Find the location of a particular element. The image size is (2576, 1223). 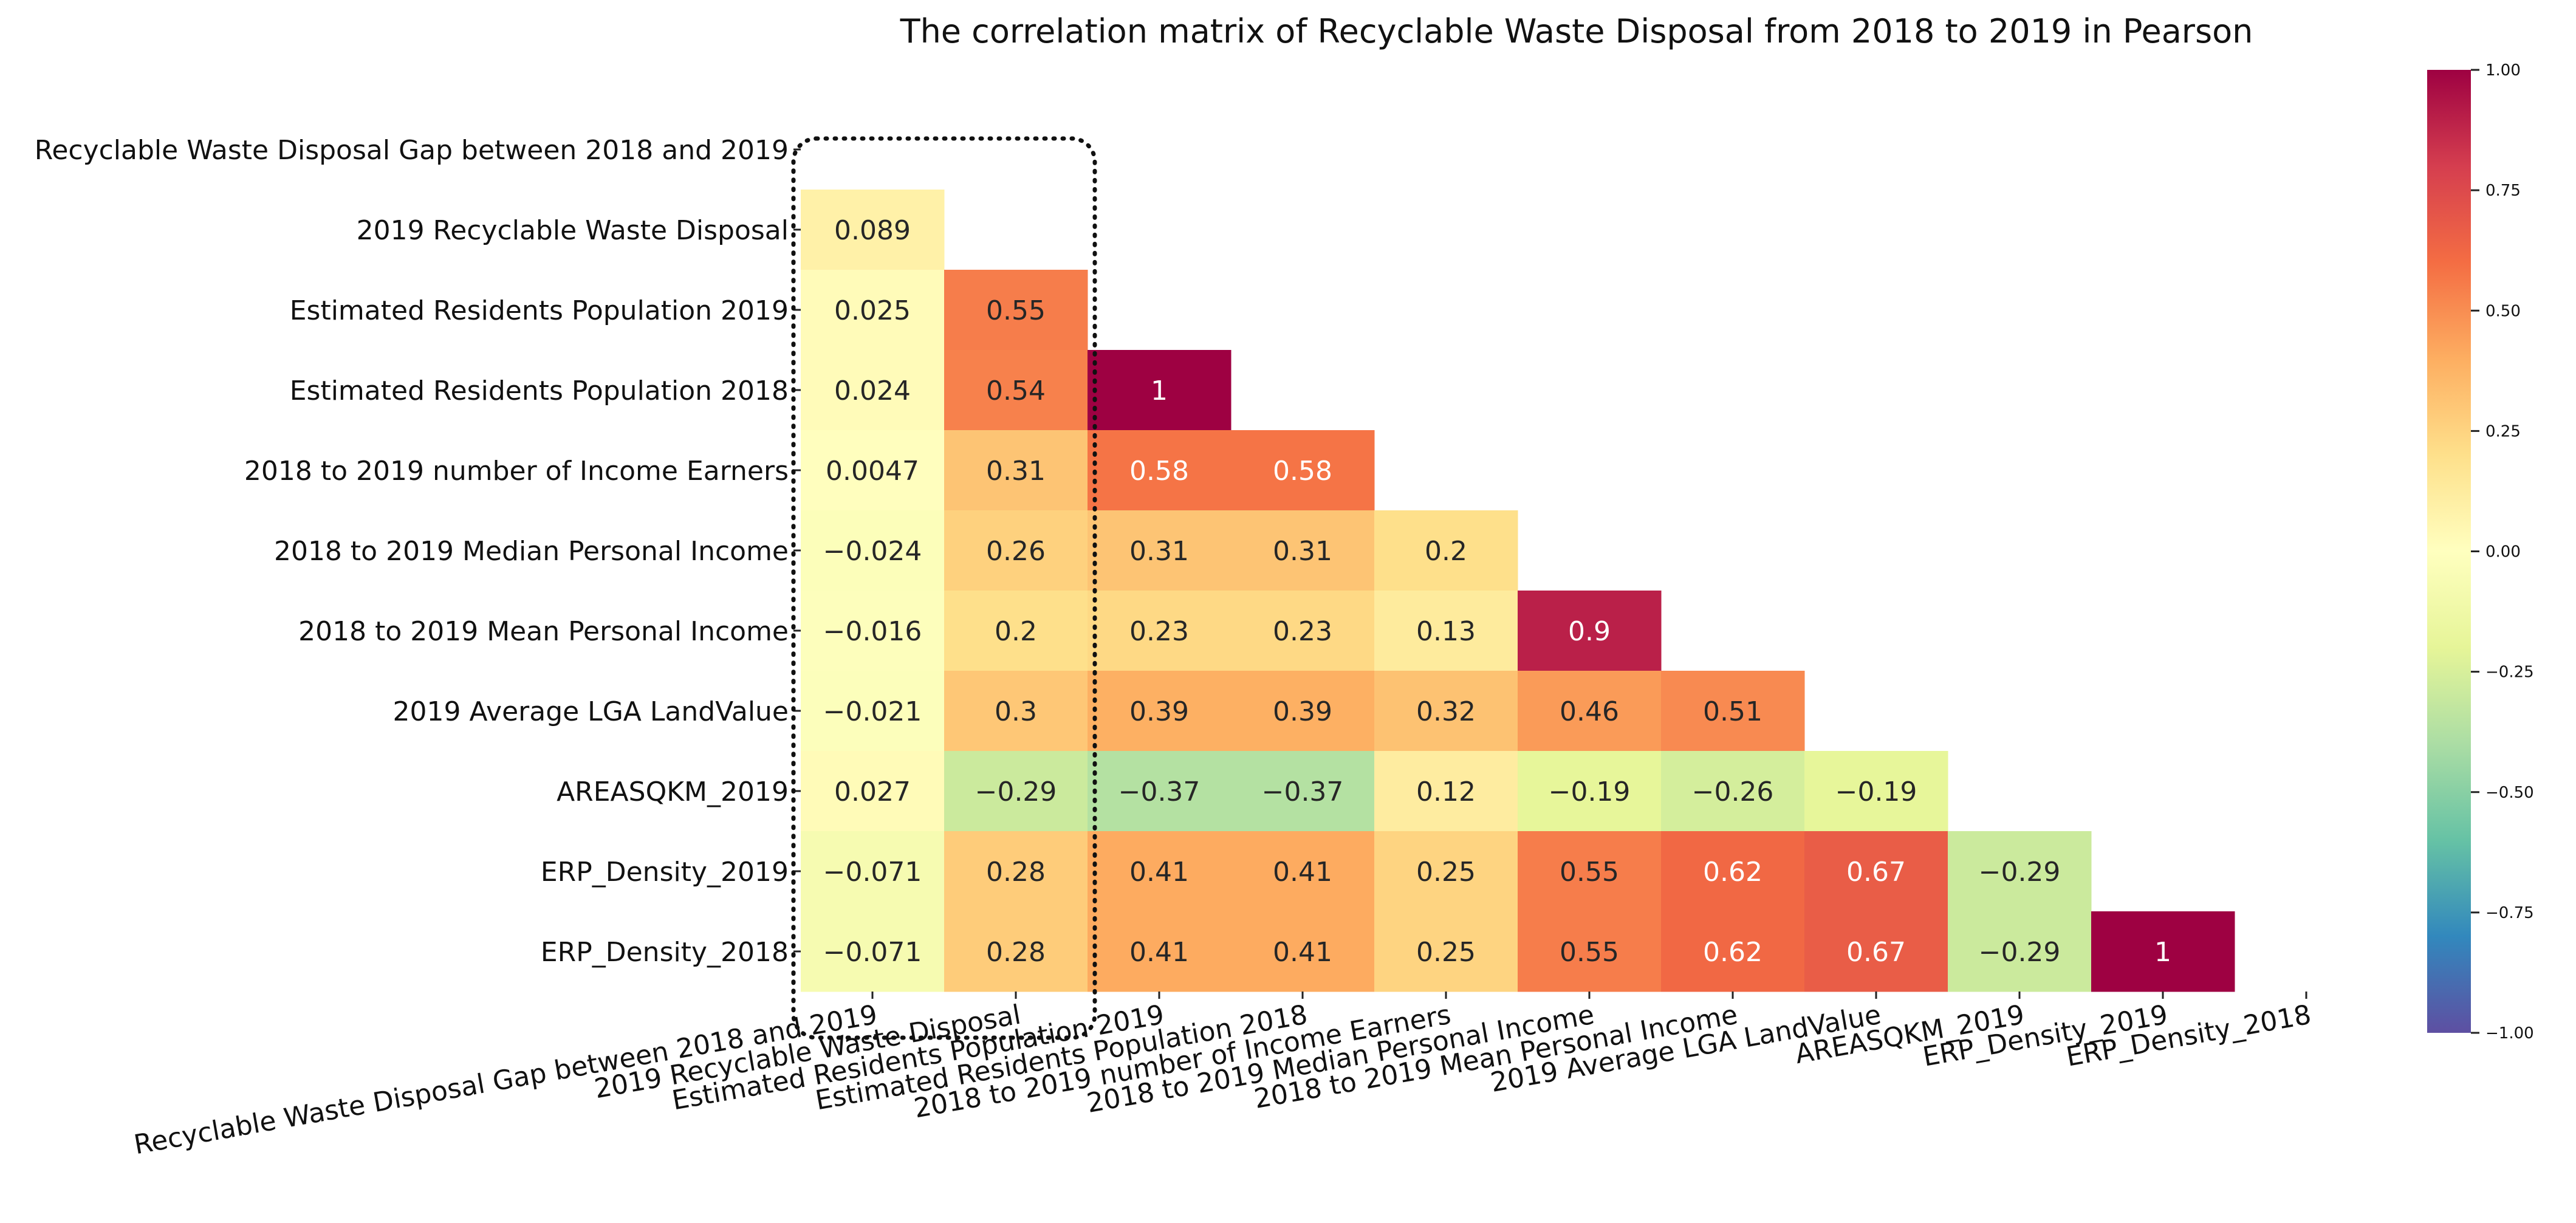

cell-value-r8-c1: −0.29 is located at coordinates (1016, 791).